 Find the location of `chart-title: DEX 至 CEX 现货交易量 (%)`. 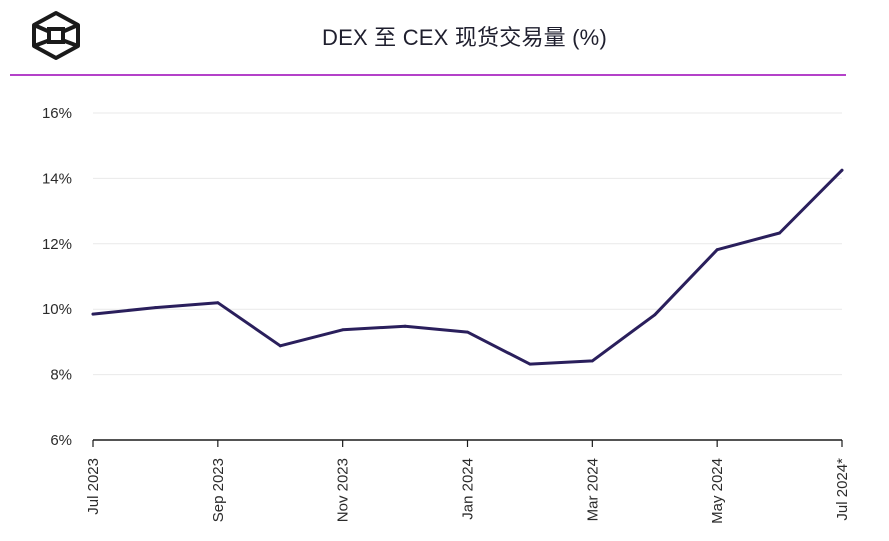

chart-title: DEX 至 CEX 现货交易量 (%) is located at coordinates (464, 37).